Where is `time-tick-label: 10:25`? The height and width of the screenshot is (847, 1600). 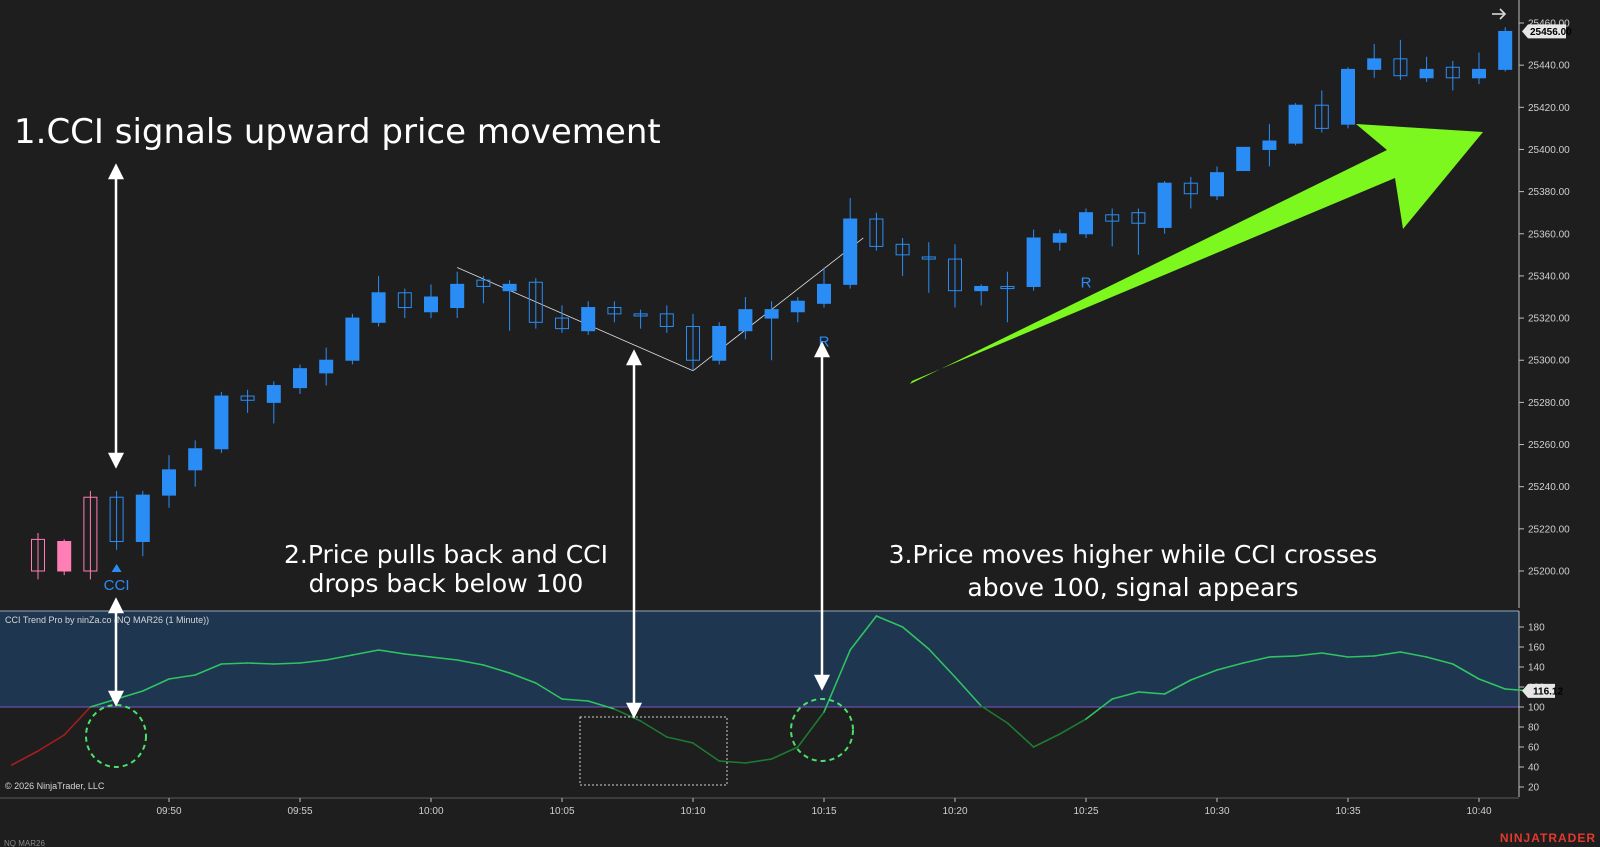
time-tick-label: 10:25 is located at coordinates (1085, 811).